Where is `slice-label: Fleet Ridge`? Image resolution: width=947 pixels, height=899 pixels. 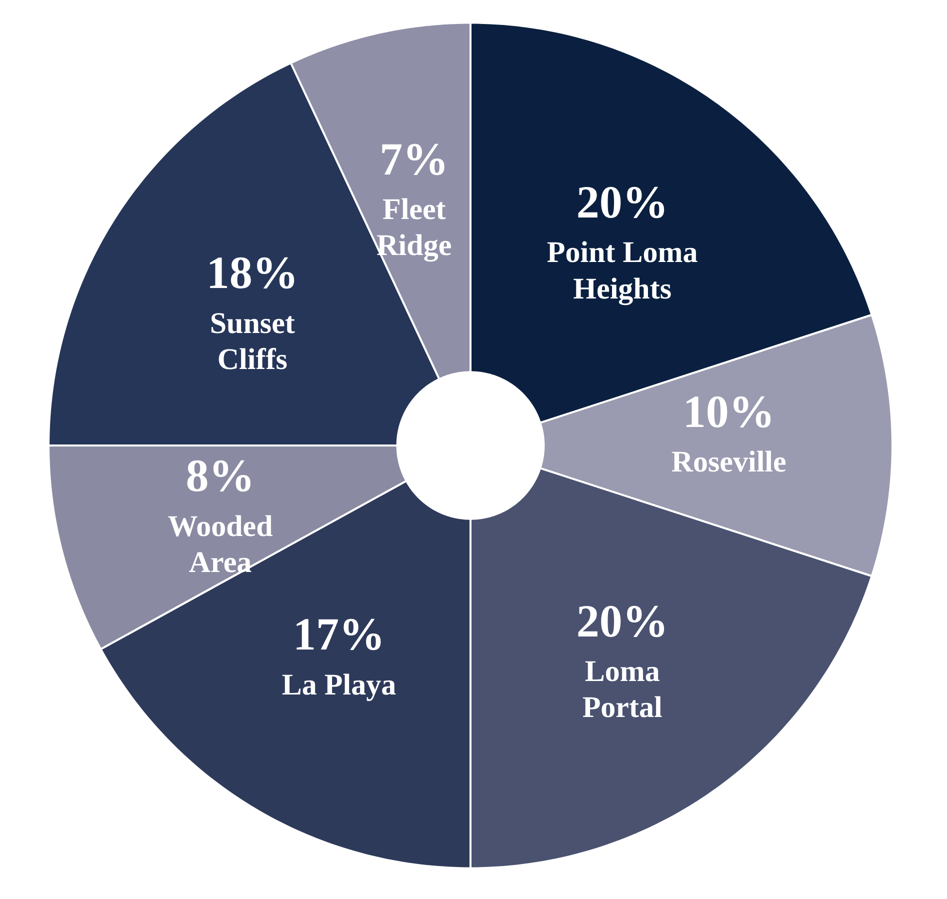 slice-label: Fleet Ridge is located at coordinates (414, 227).